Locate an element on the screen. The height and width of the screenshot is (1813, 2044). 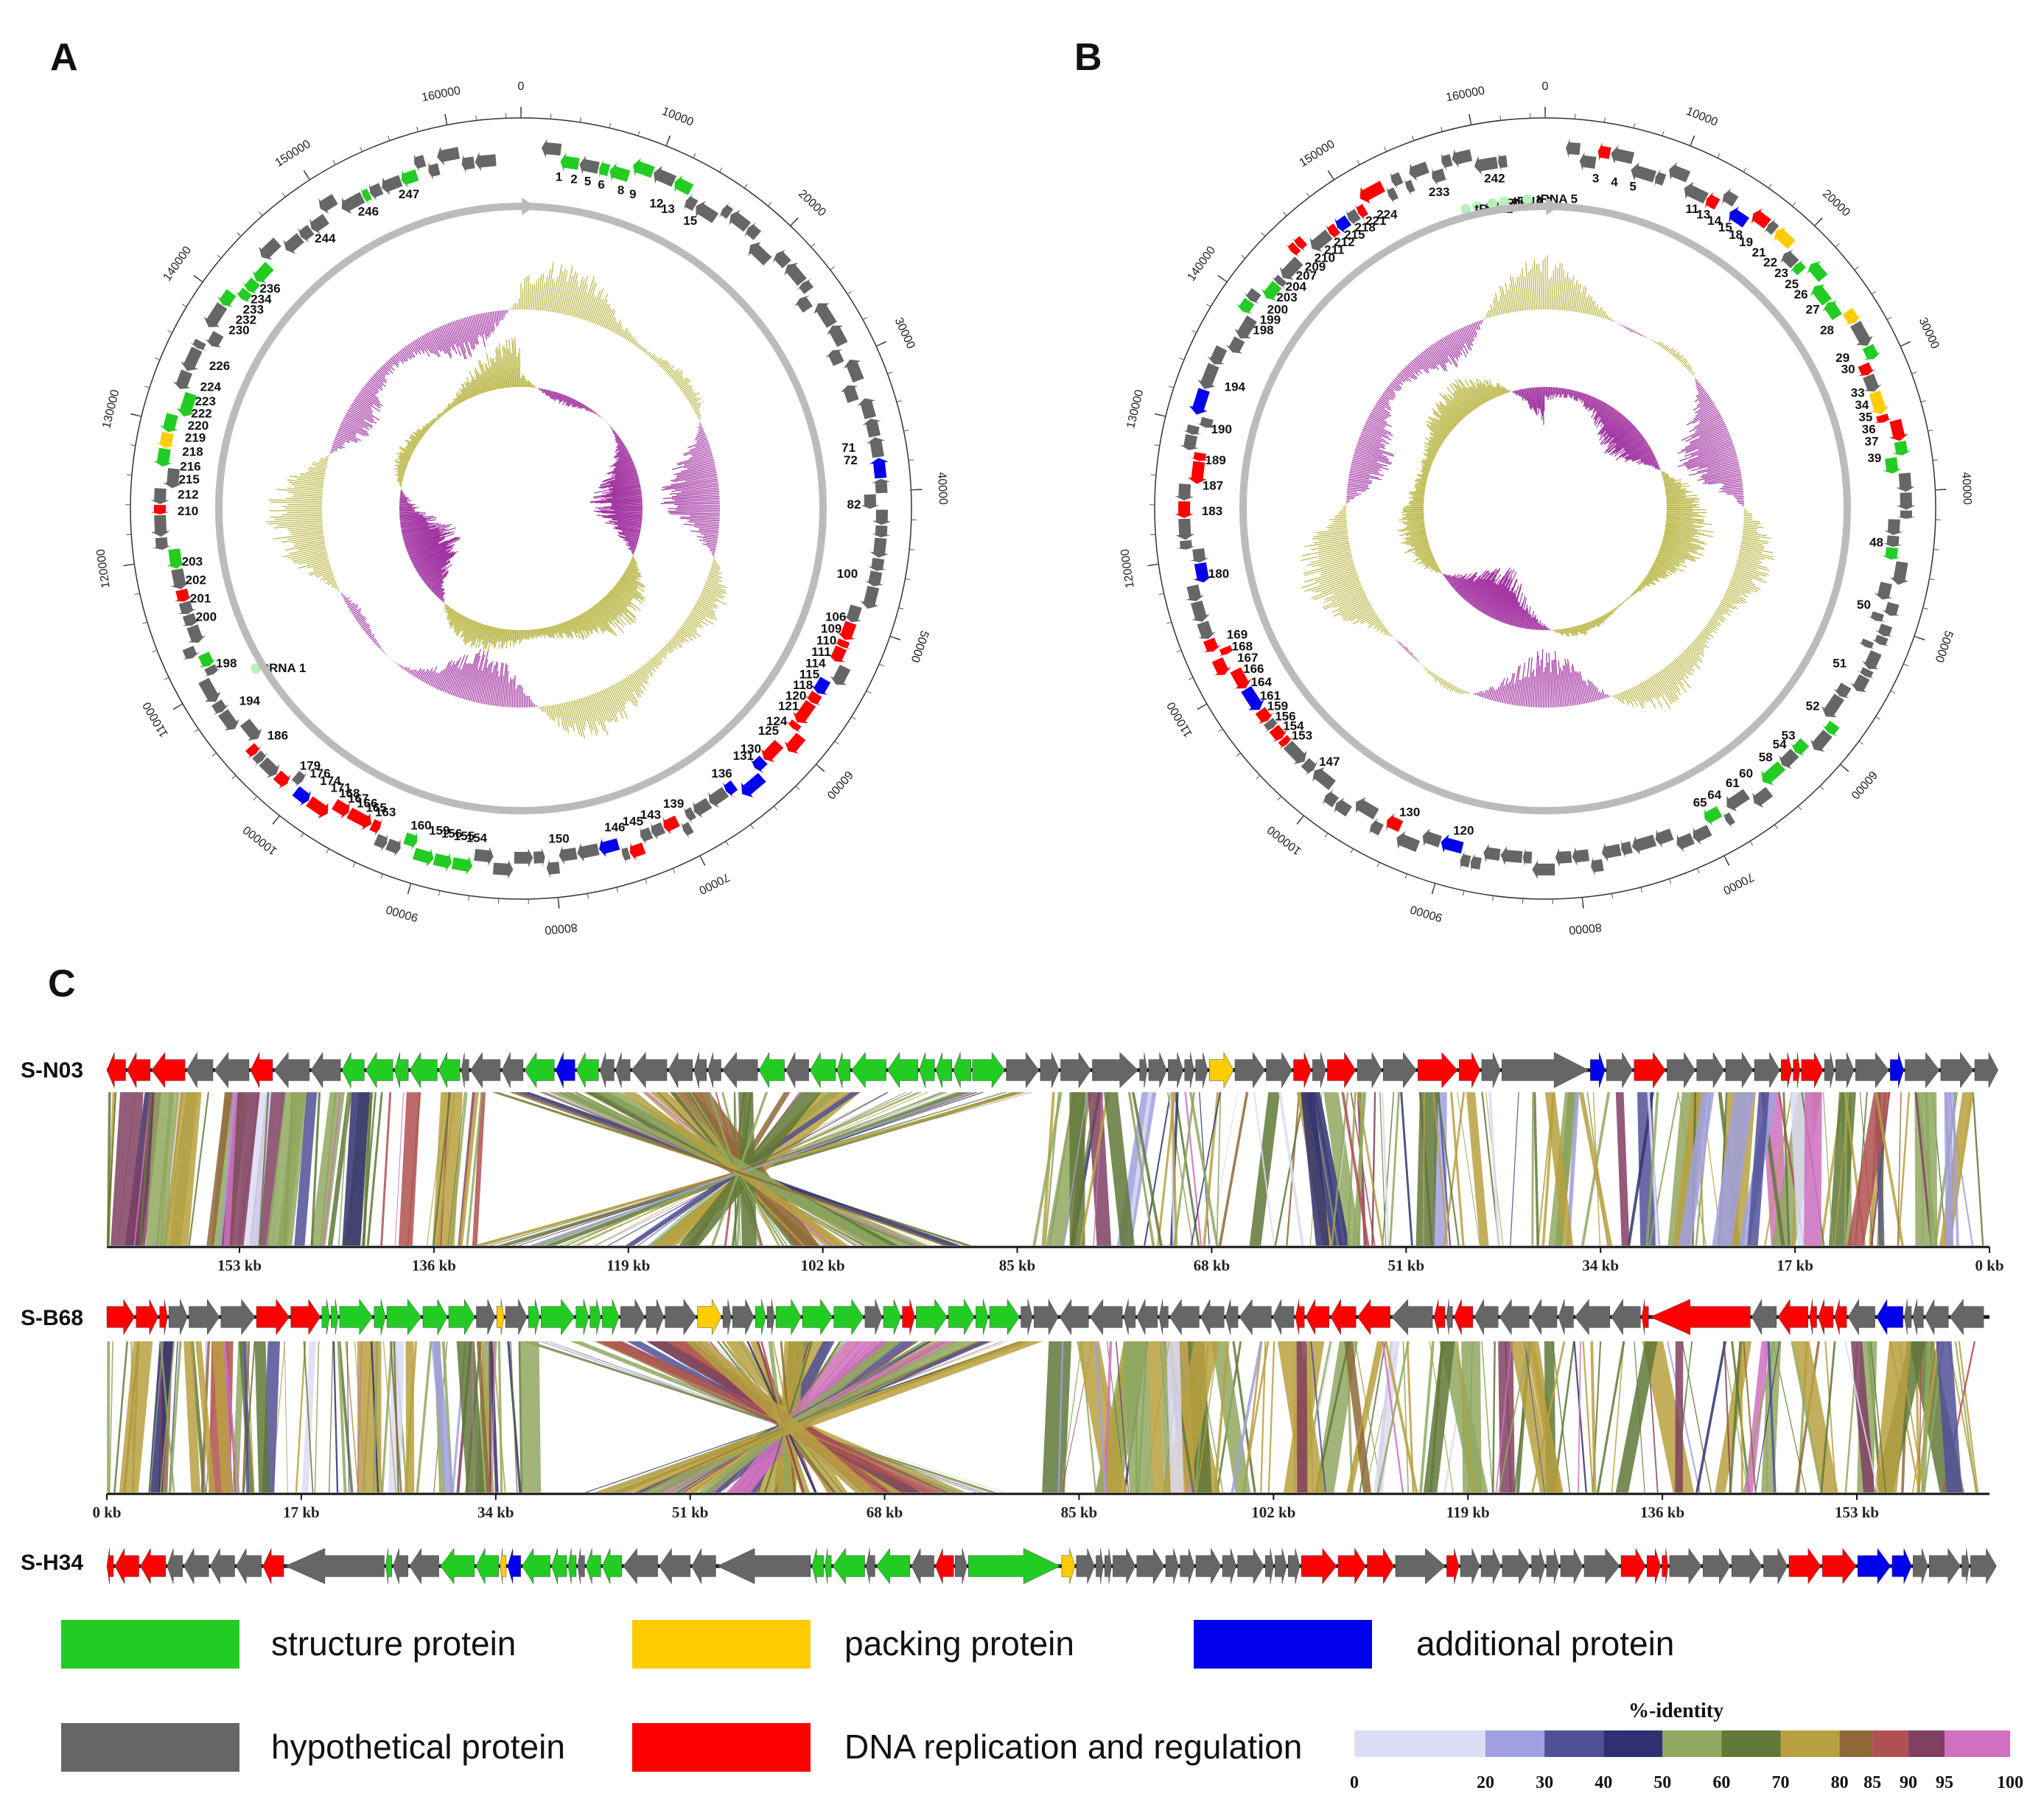
panel-b-gene-arrow-additional is located at coordinates (1342, 224).